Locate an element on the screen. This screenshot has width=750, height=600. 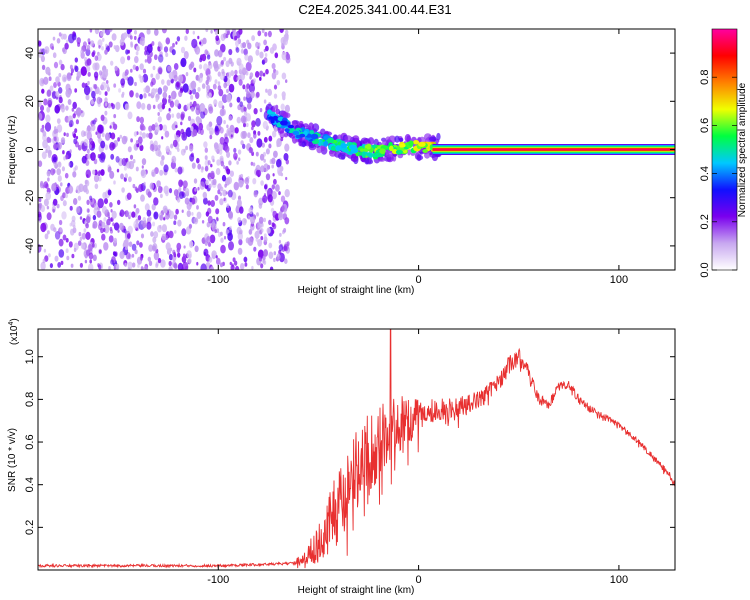
y-tick-label: -20 is located at coordinates (30, 198).